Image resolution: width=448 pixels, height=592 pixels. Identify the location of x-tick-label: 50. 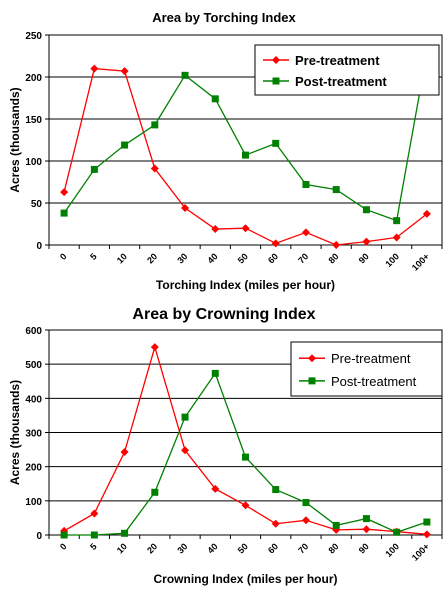
(243, 258).